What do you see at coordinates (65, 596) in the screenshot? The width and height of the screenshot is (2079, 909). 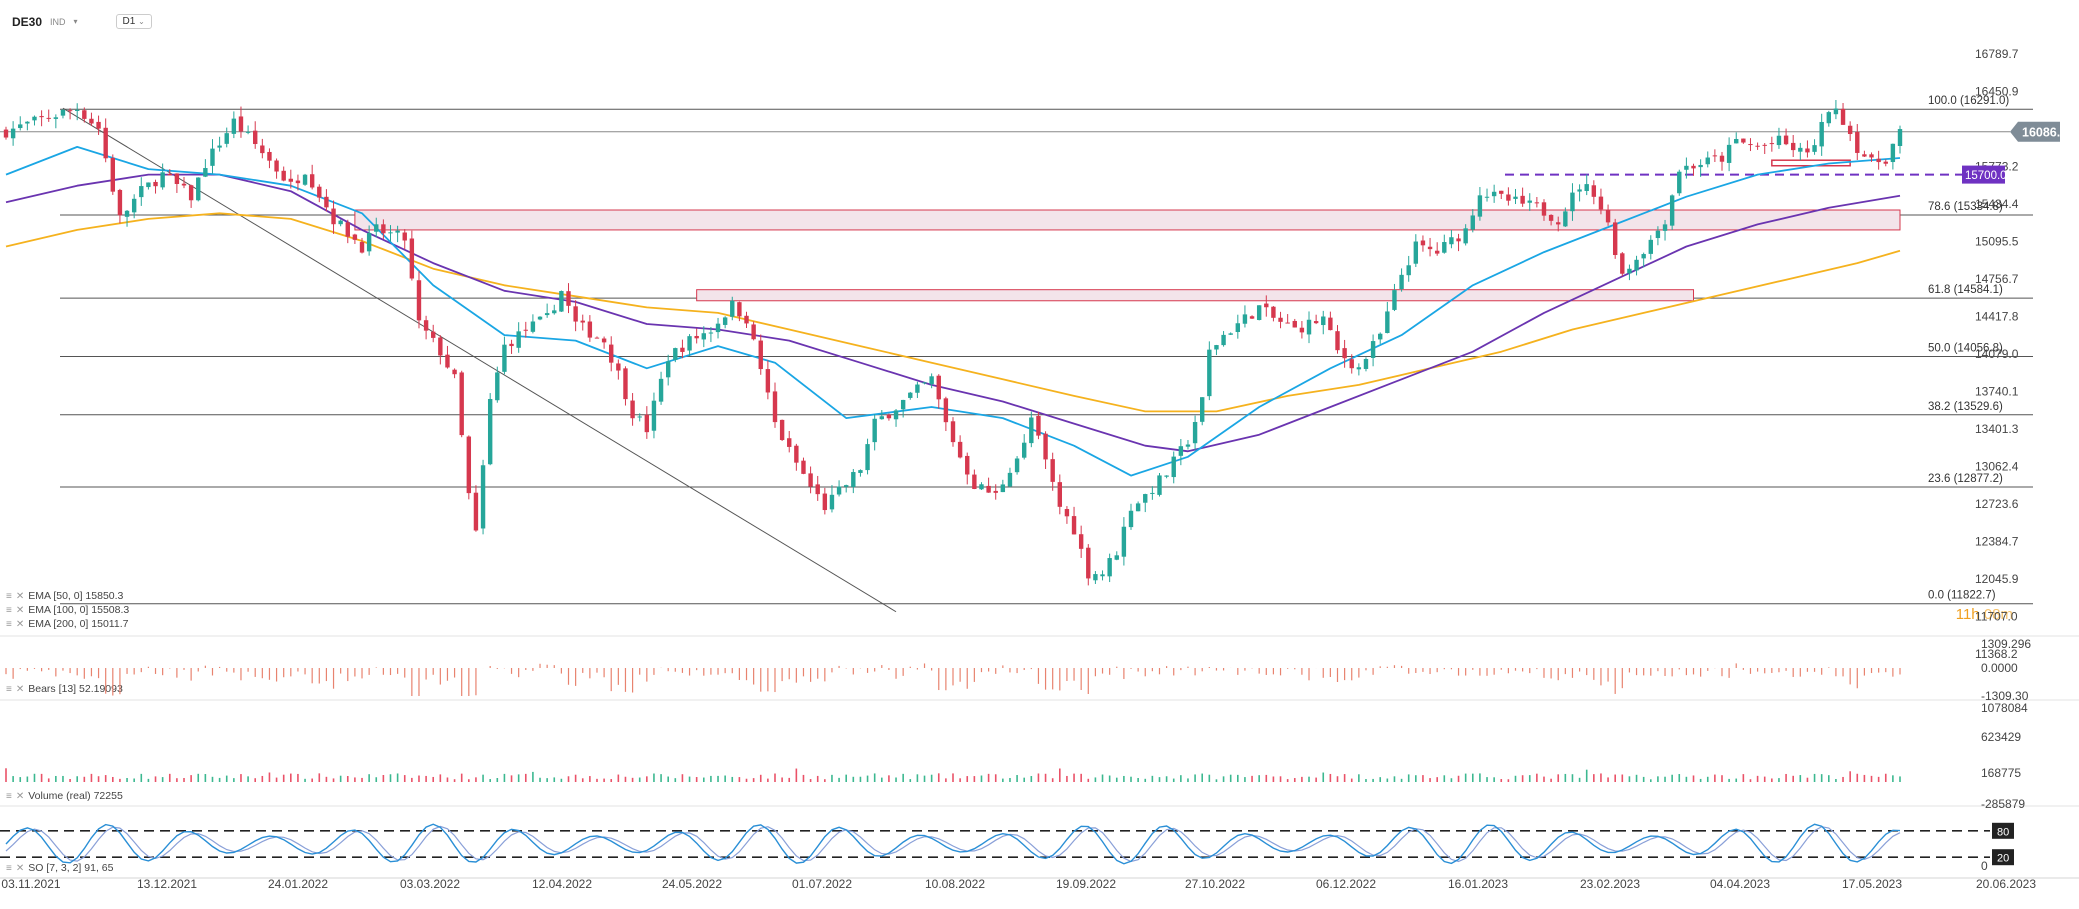 I see `ema50-legend: ≡ ✕ EMA [50, 0] 15850.3` at bounding box center [65, 596].